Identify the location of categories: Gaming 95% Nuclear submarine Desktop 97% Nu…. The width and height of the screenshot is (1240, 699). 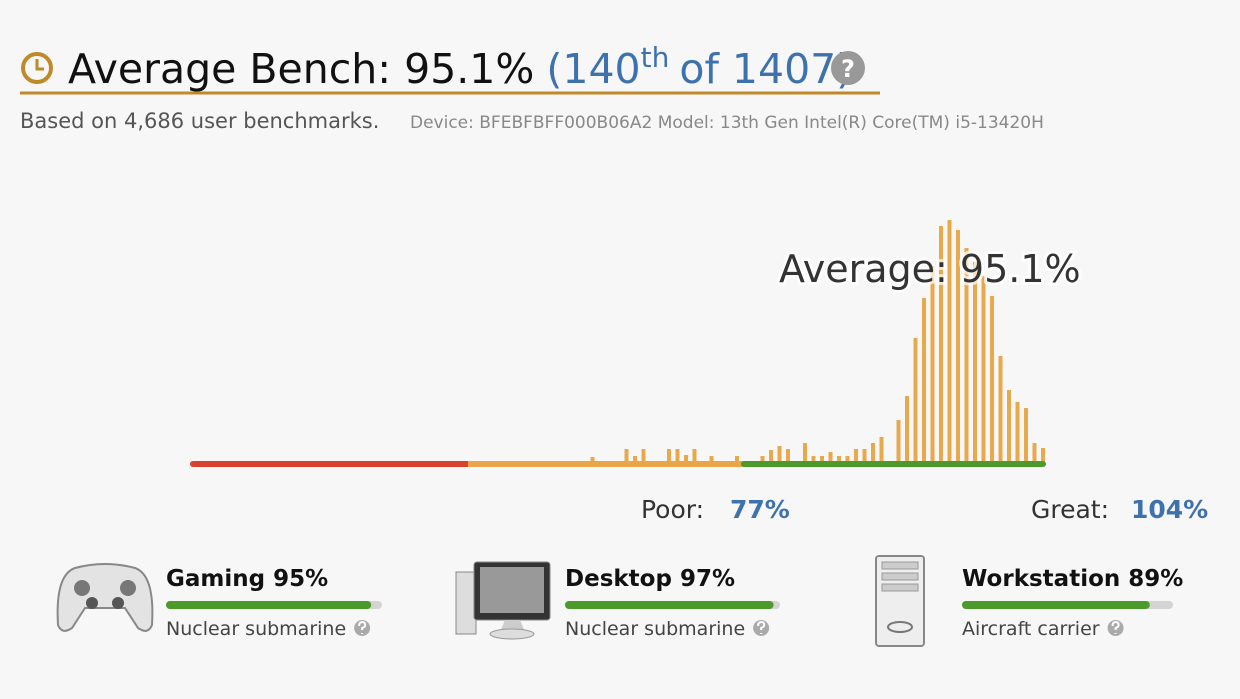
(674, 603).